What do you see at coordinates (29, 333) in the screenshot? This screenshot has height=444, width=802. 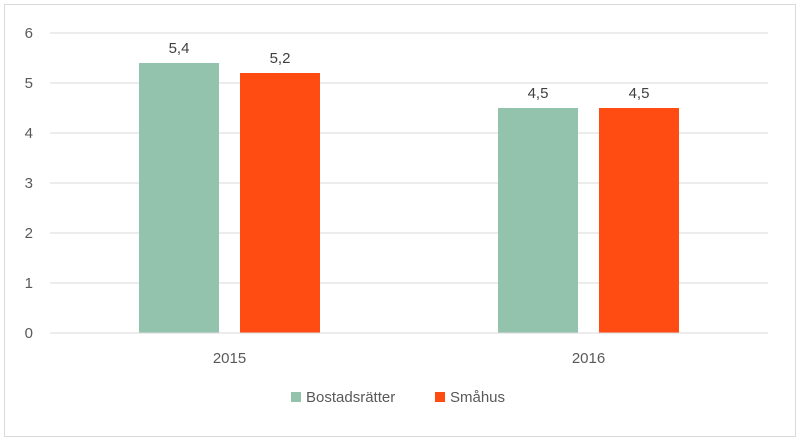 I see `y-tick-label: 0` at bounding box center [29, 333].